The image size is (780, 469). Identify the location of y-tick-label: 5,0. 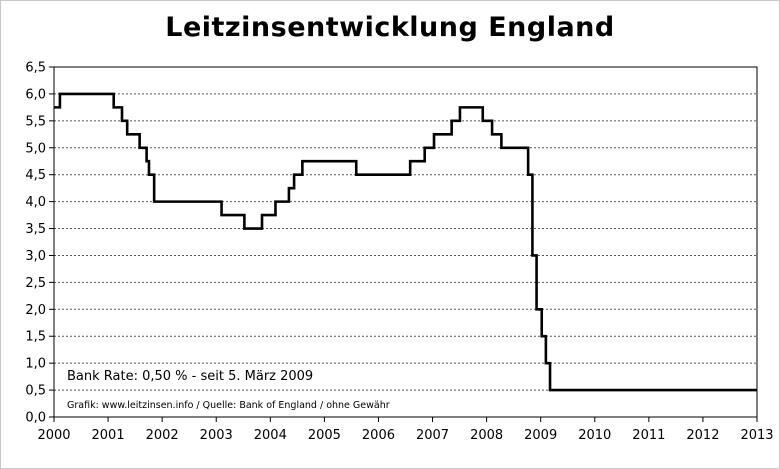
(35, 148).